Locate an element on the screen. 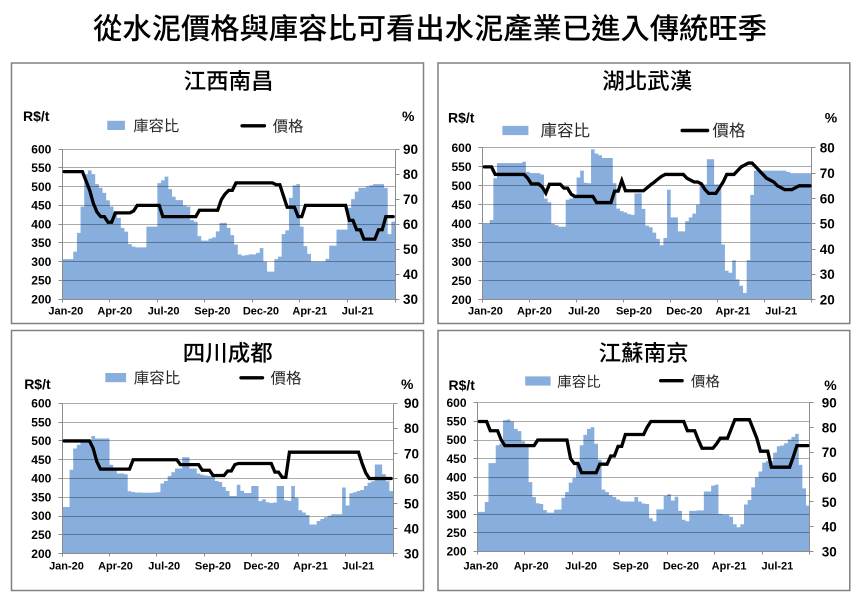 The width and height of the screenshot is (860, 603). svg-text: 20 is located at coordinates (827, 299).